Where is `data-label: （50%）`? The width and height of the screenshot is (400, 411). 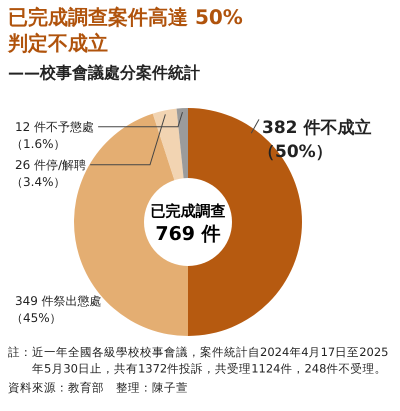 data-label: （50%） is located at coordinates (295, 152).